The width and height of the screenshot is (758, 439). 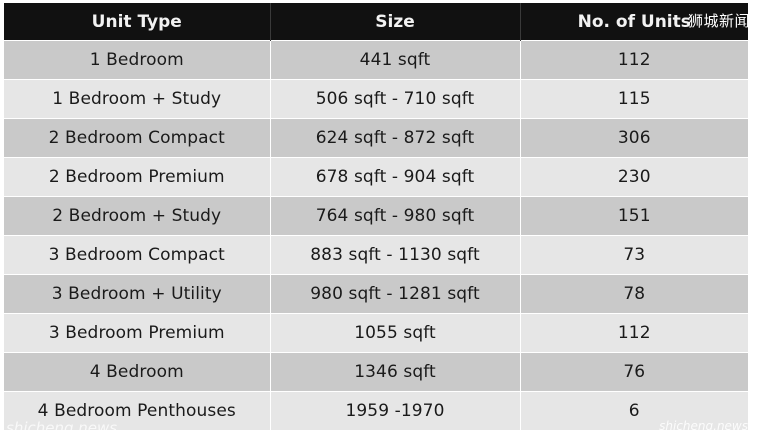 I want to click on cell-size: 1959 -1970, so click(x=395, y=410).